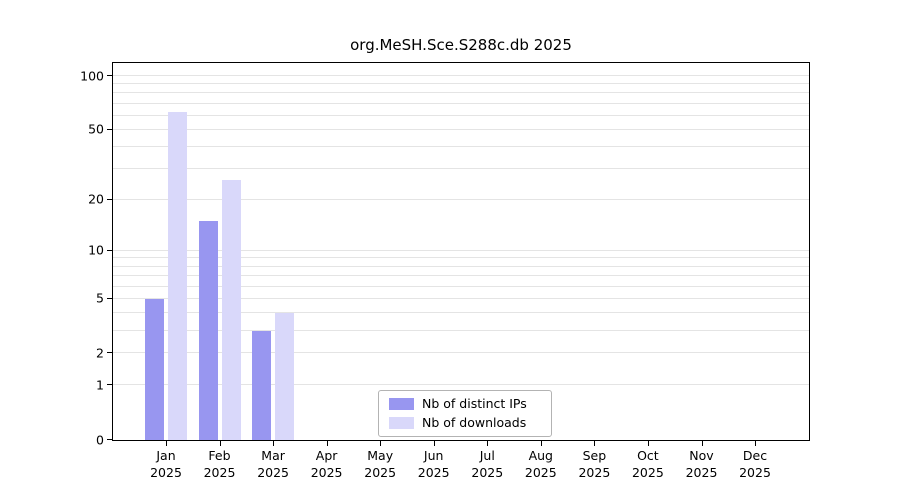 The width and height of the screenshot is (900, 500). I want to click on x-tick-label: Aug 2025, so click(540, 464).